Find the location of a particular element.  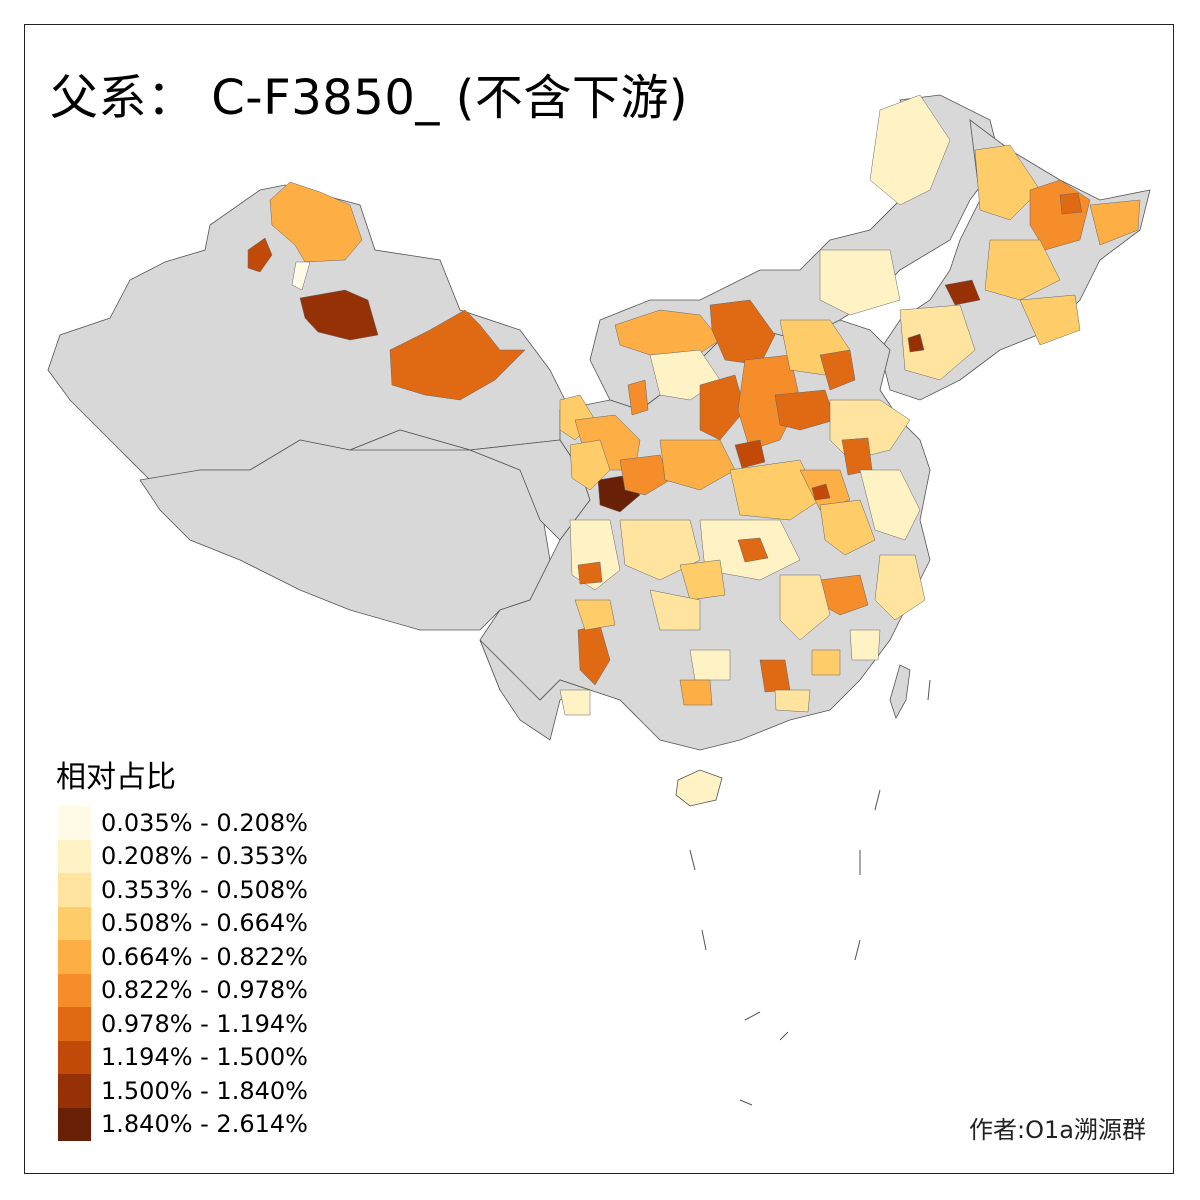

legend-row: 1.840% - 2.614% is located at coordinates (183, 1124).